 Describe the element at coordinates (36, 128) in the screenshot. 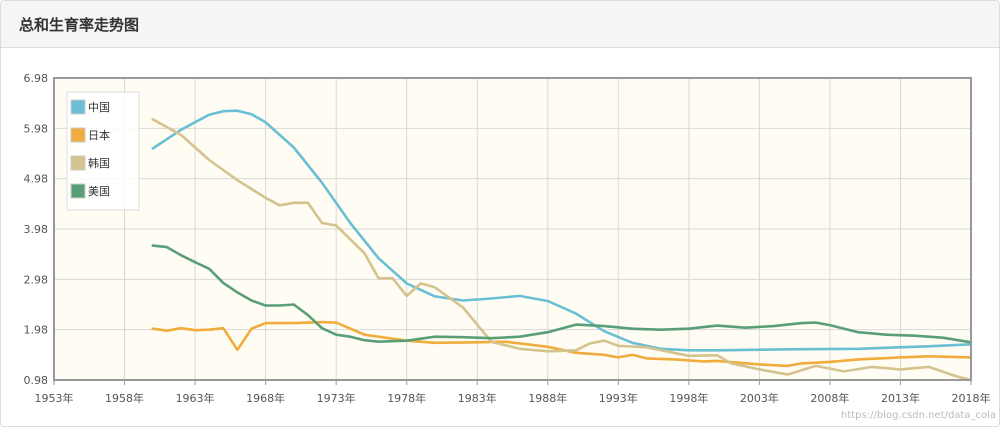

I see `y-tick-label: 5.98` at that location.